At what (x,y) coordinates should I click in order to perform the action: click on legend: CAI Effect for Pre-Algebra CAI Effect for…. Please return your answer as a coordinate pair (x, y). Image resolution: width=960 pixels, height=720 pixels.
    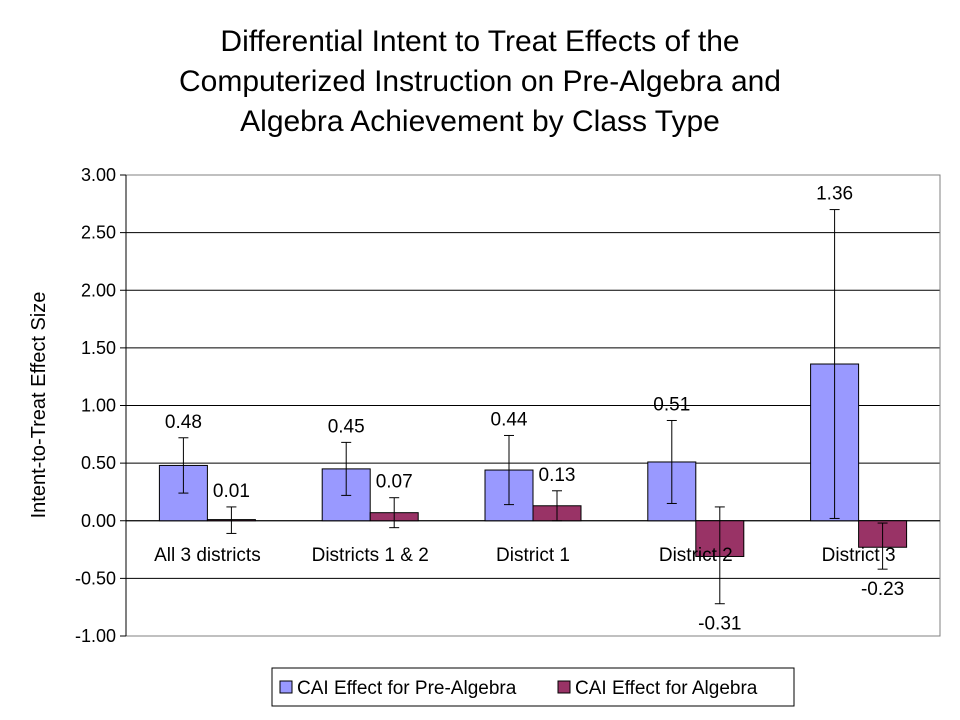
    Looking at the image, I should click on (533, 687).